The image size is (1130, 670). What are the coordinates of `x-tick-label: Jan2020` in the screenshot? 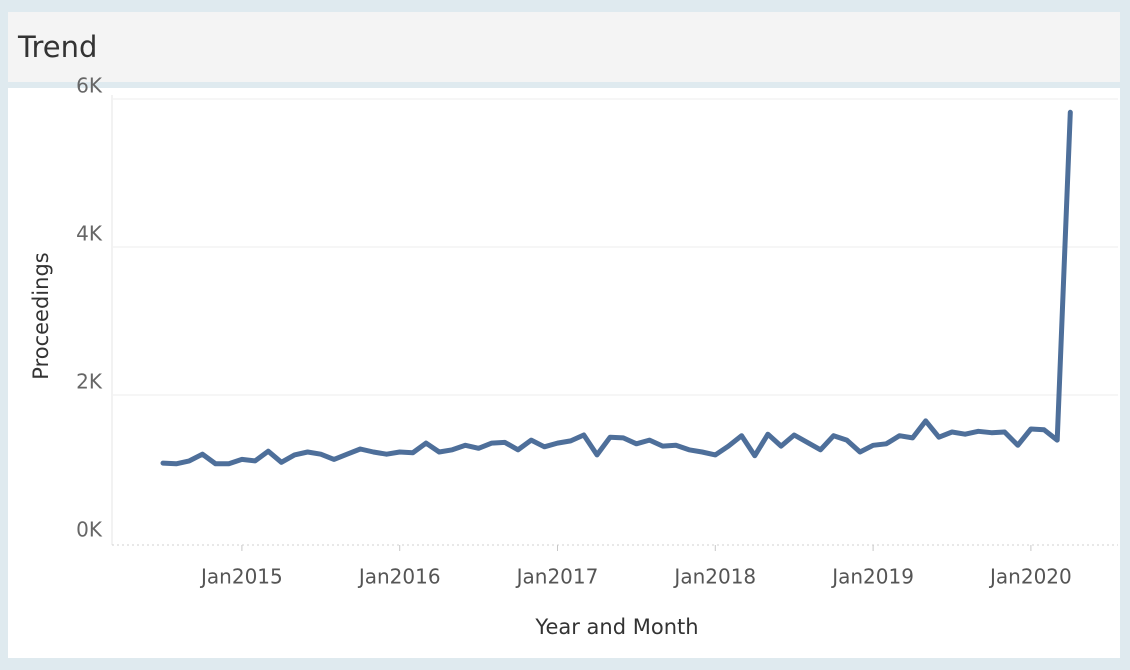 It's located at (1030, 577).